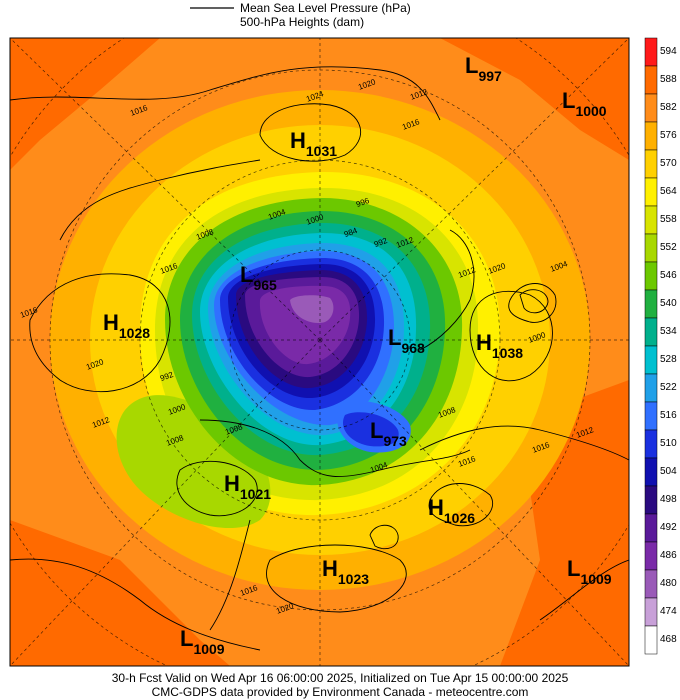 The width and height of the screenshot is (680, 700). What do you see at coordinates (668, 275) in the screenshot?
I see `colorbar-tick-label: 546` at bounding box center [668, 275].